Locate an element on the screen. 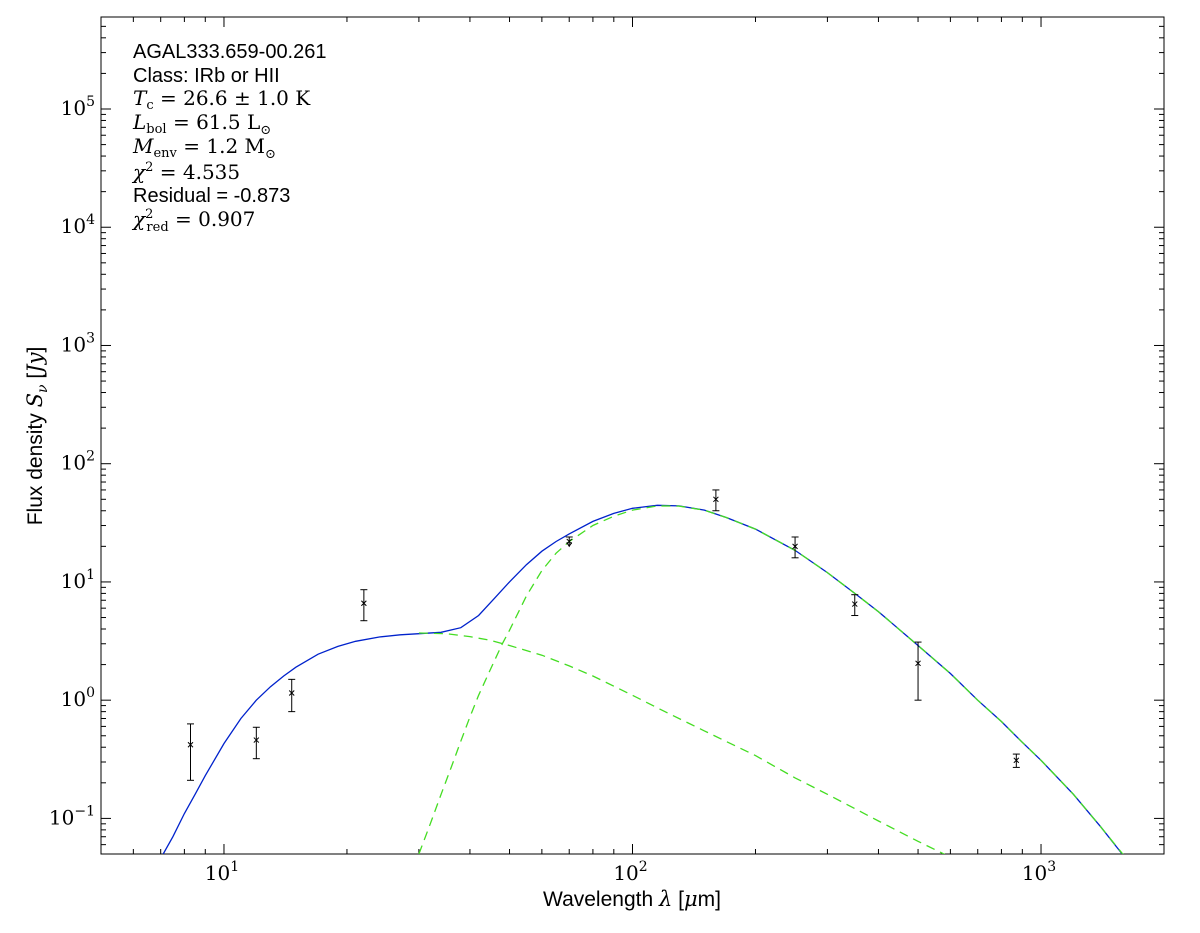 This screenshot has height=933, width=1200. x-tick-label: 10² is located at coordinates (630, 872).